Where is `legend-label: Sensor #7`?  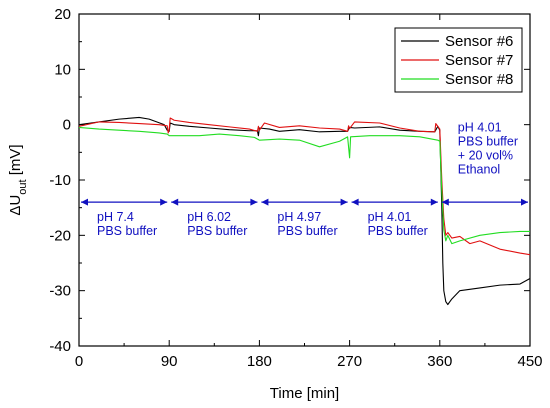
legend-label: Sensor #7 is located at coordinates (479, 60).